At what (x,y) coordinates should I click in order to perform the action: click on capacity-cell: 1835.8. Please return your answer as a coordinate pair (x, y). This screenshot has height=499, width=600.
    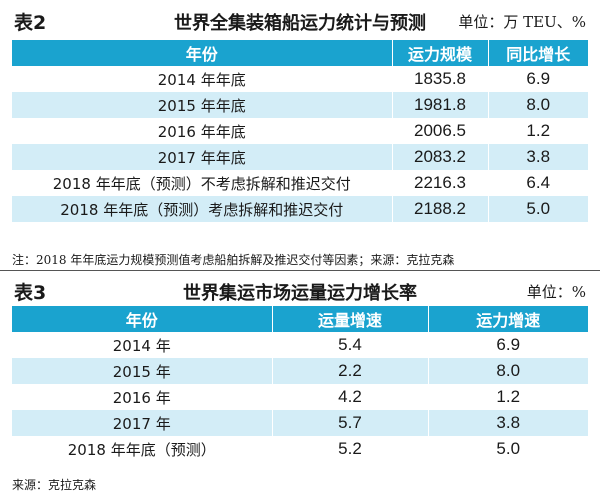
    Looking at the image, I should click on (439, 79).